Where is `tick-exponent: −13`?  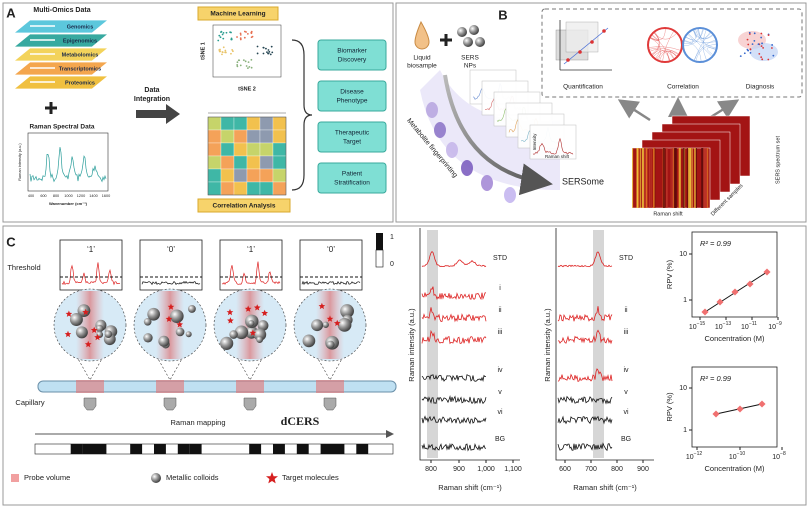 tick-exponent: −13 is located at coordinates (727, 324).